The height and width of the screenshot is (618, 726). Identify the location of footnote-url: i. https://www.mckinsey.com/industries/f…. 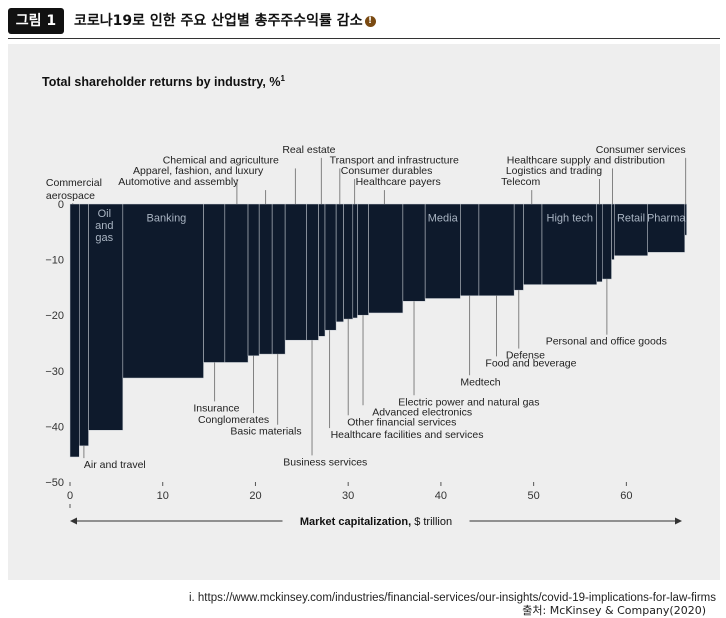
(452, 598).